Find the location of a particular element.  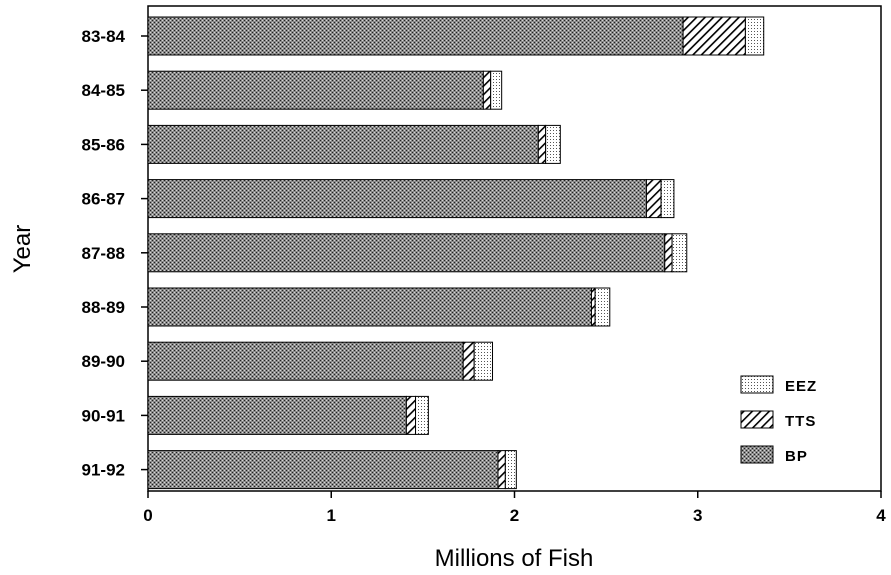

y-tick-label: 86-87 is located at coordinates (103, 199).